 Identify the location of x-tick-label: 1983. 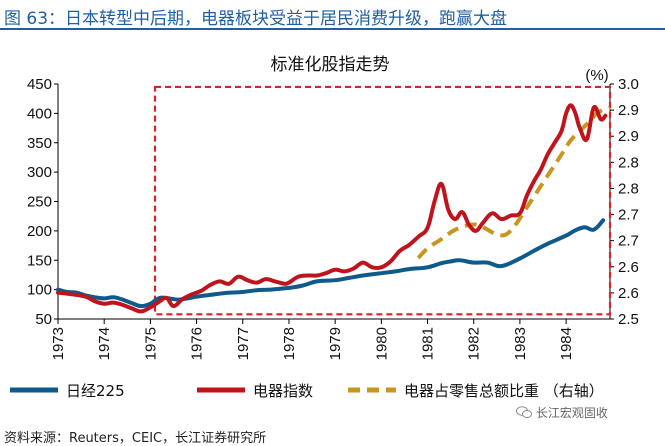
(520, 343).